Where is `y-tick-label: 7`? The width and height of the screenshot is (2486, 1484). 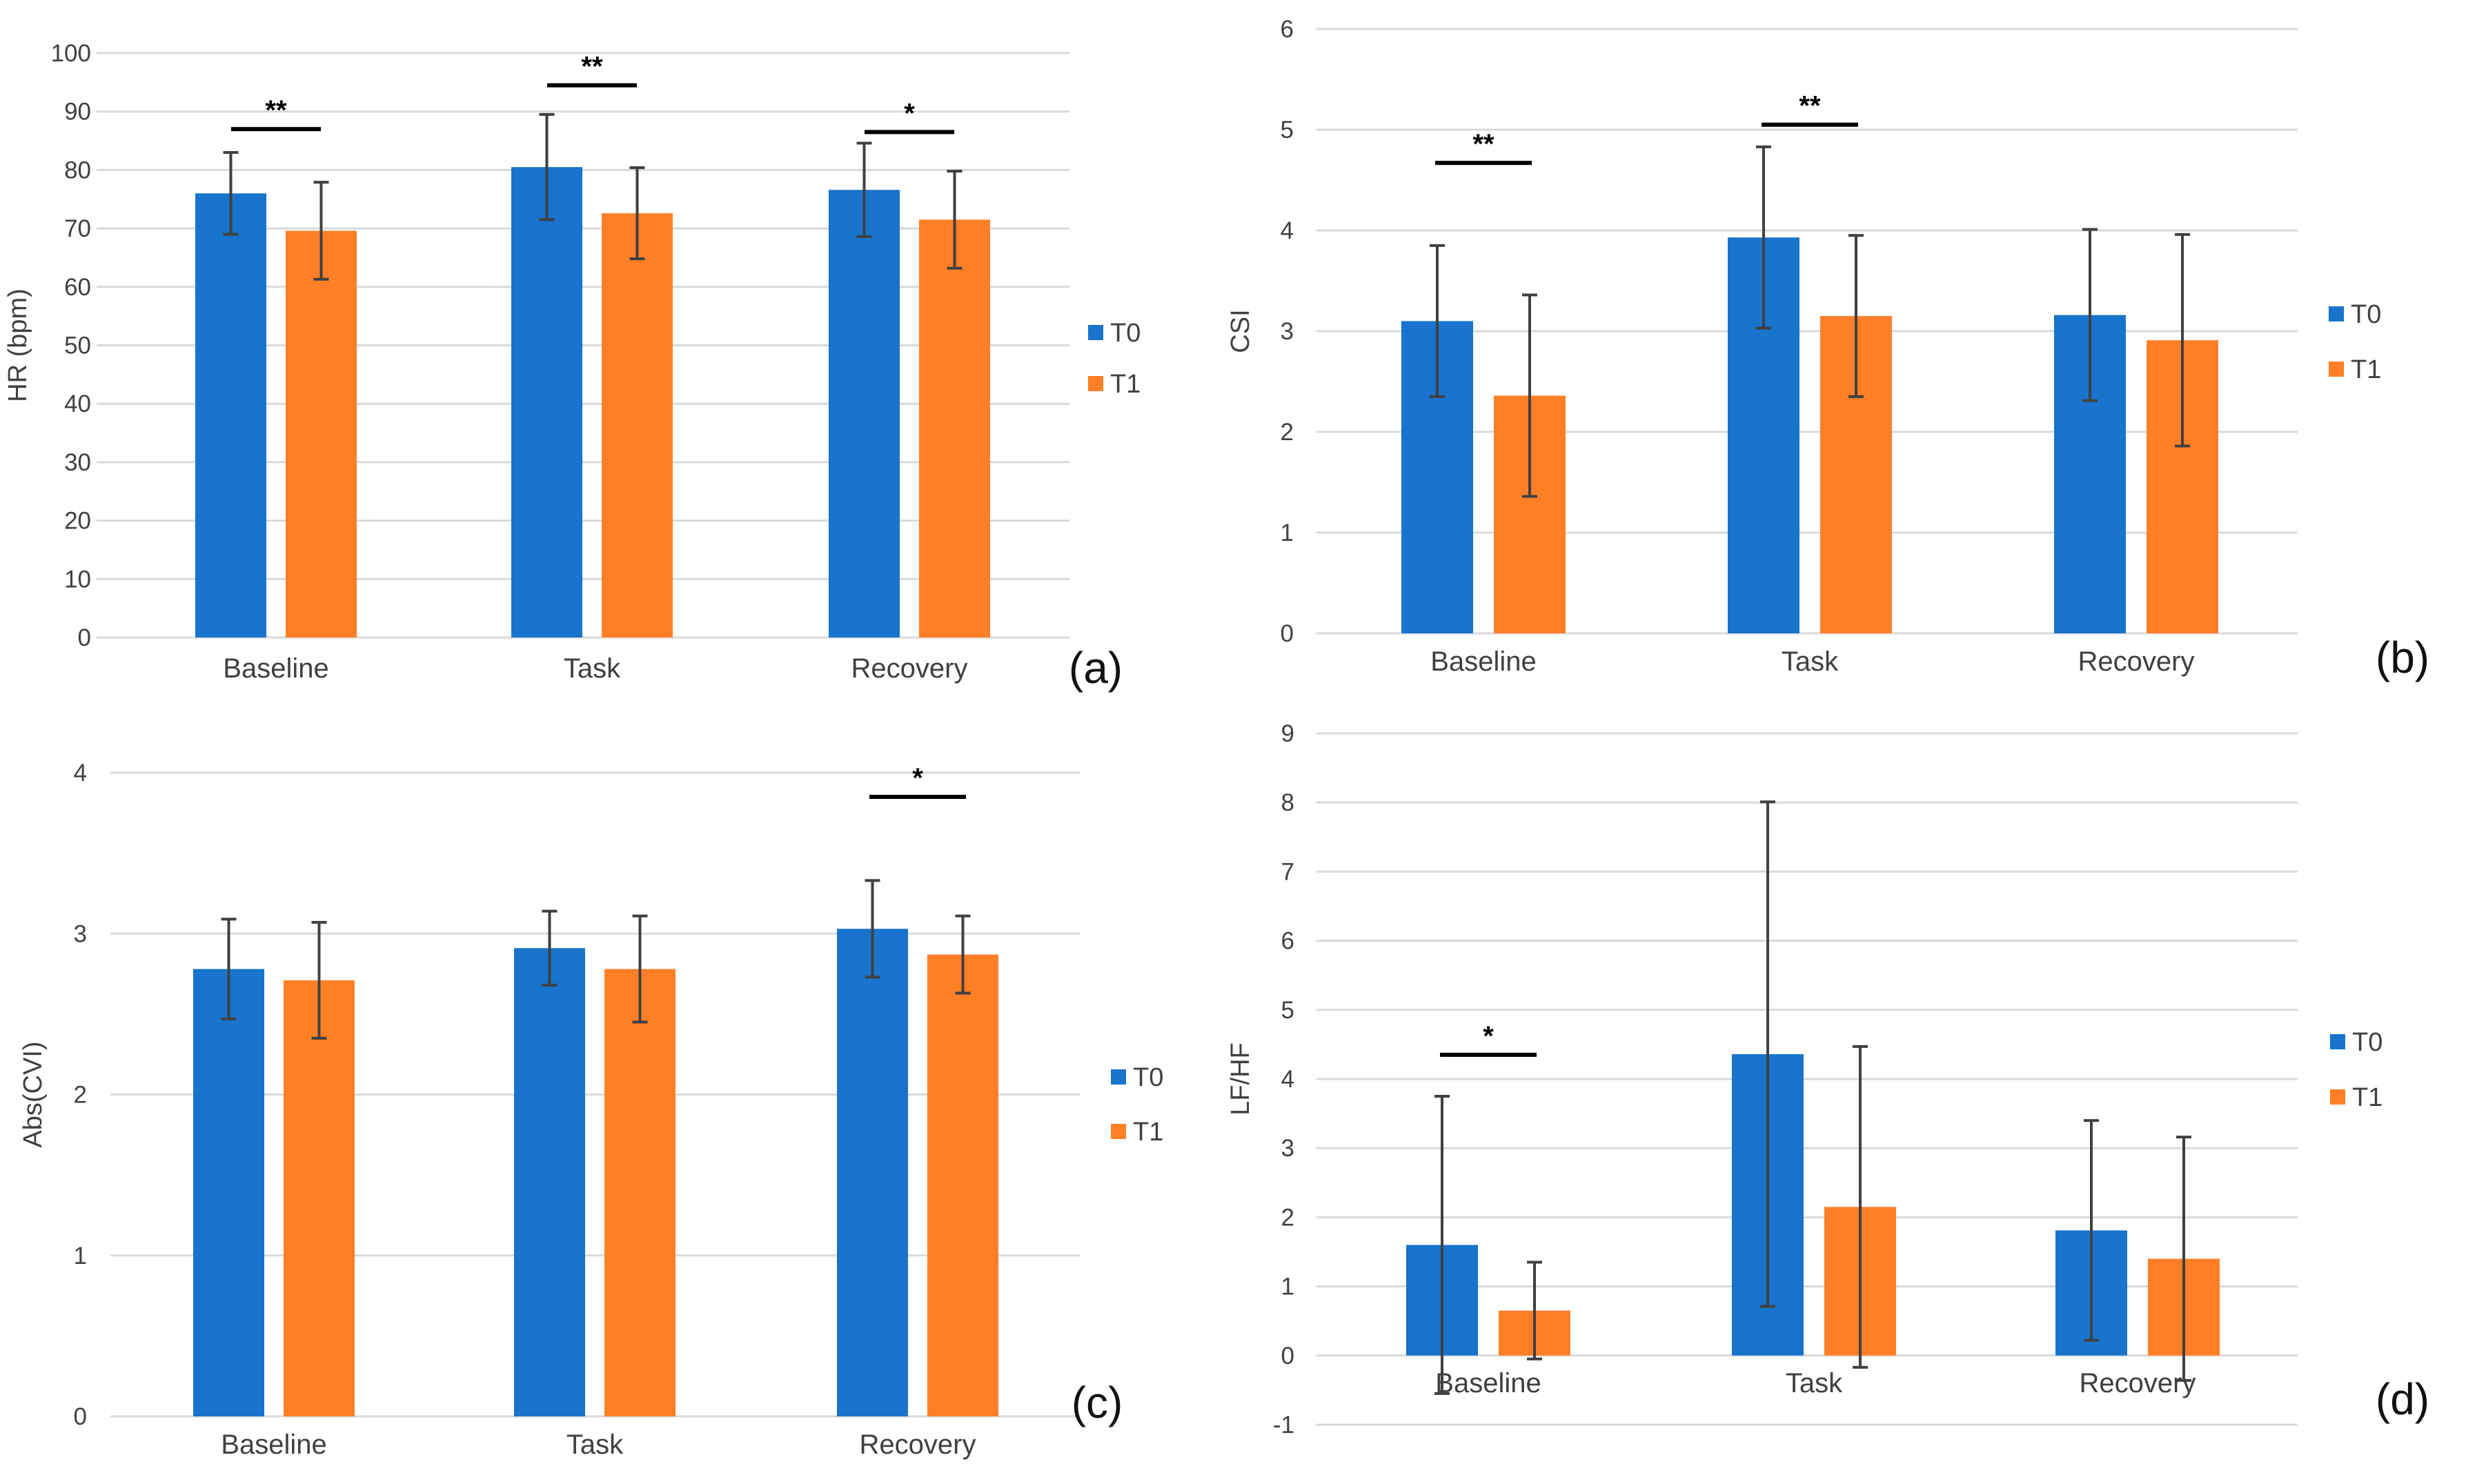
y-tick-label: 7 is located at coordinates (1287, 871).